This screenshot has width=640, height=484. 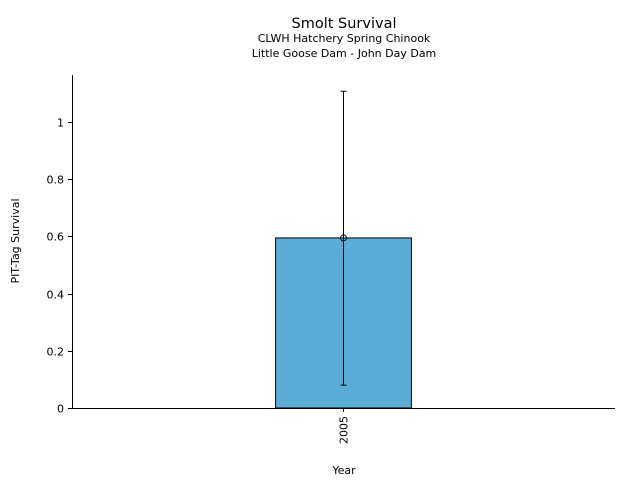 I want to click on chart-title: Smolt Survival, so click(x=344, y=24).